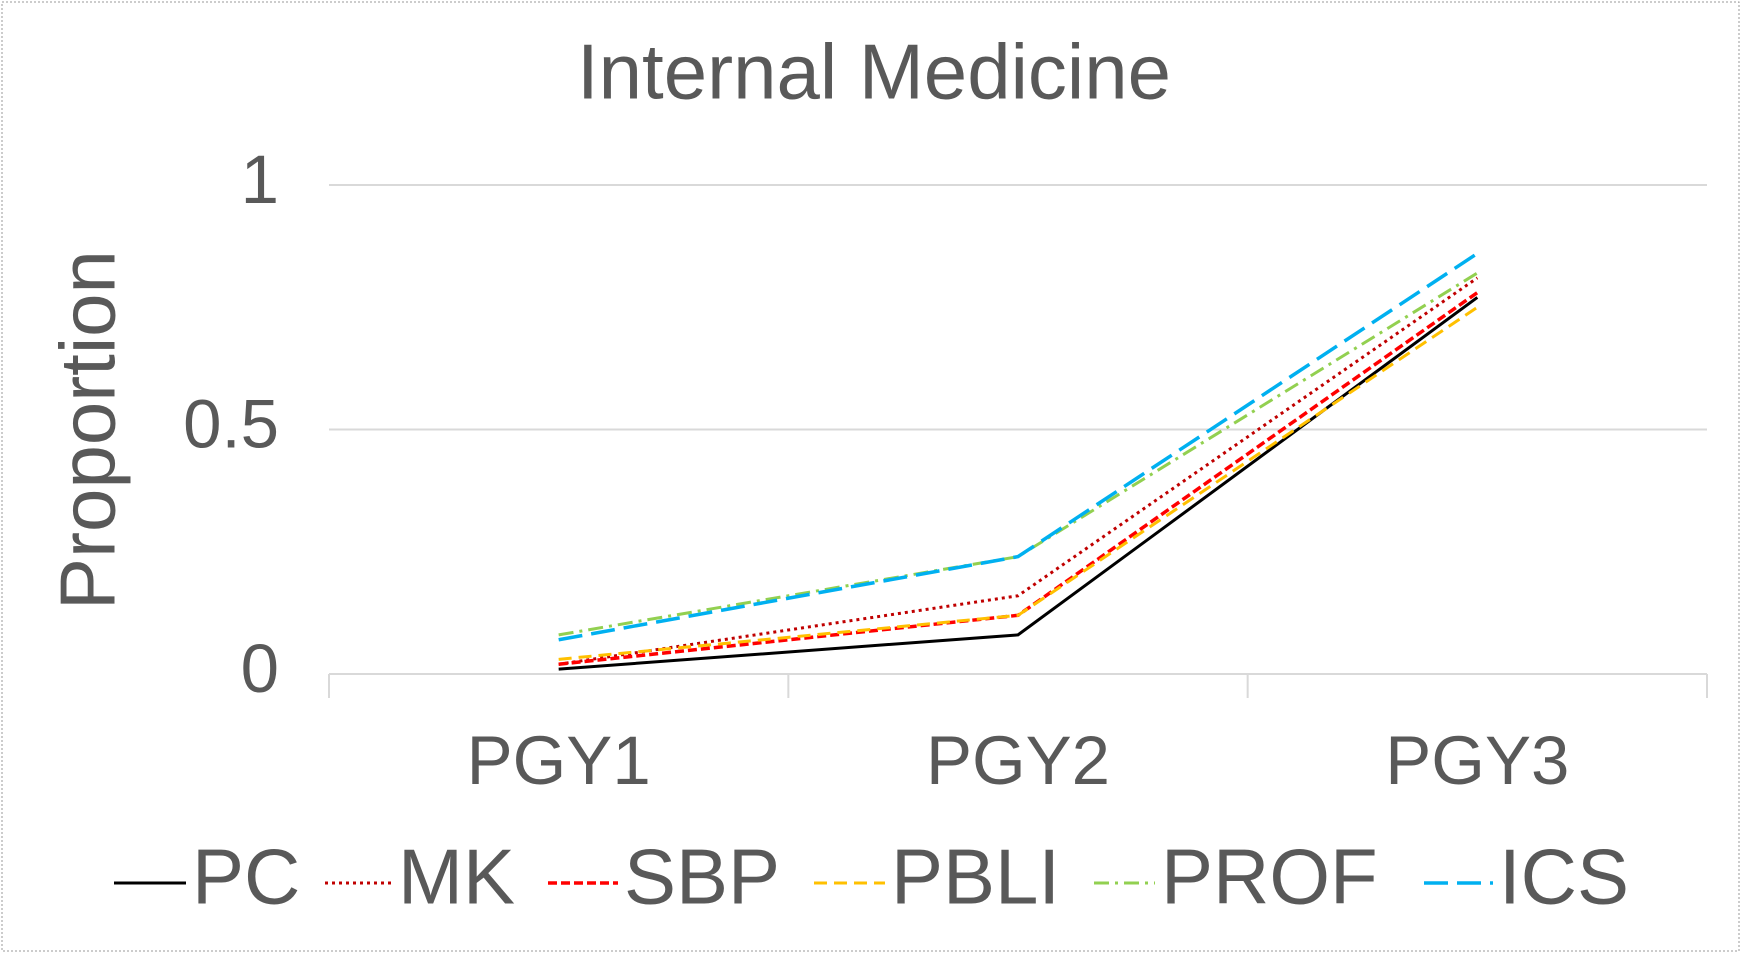 The image size is (1741, 953). Describe the element at coordinates (456, 877) in the screenshot. I see `legend-label: MK` at that location.